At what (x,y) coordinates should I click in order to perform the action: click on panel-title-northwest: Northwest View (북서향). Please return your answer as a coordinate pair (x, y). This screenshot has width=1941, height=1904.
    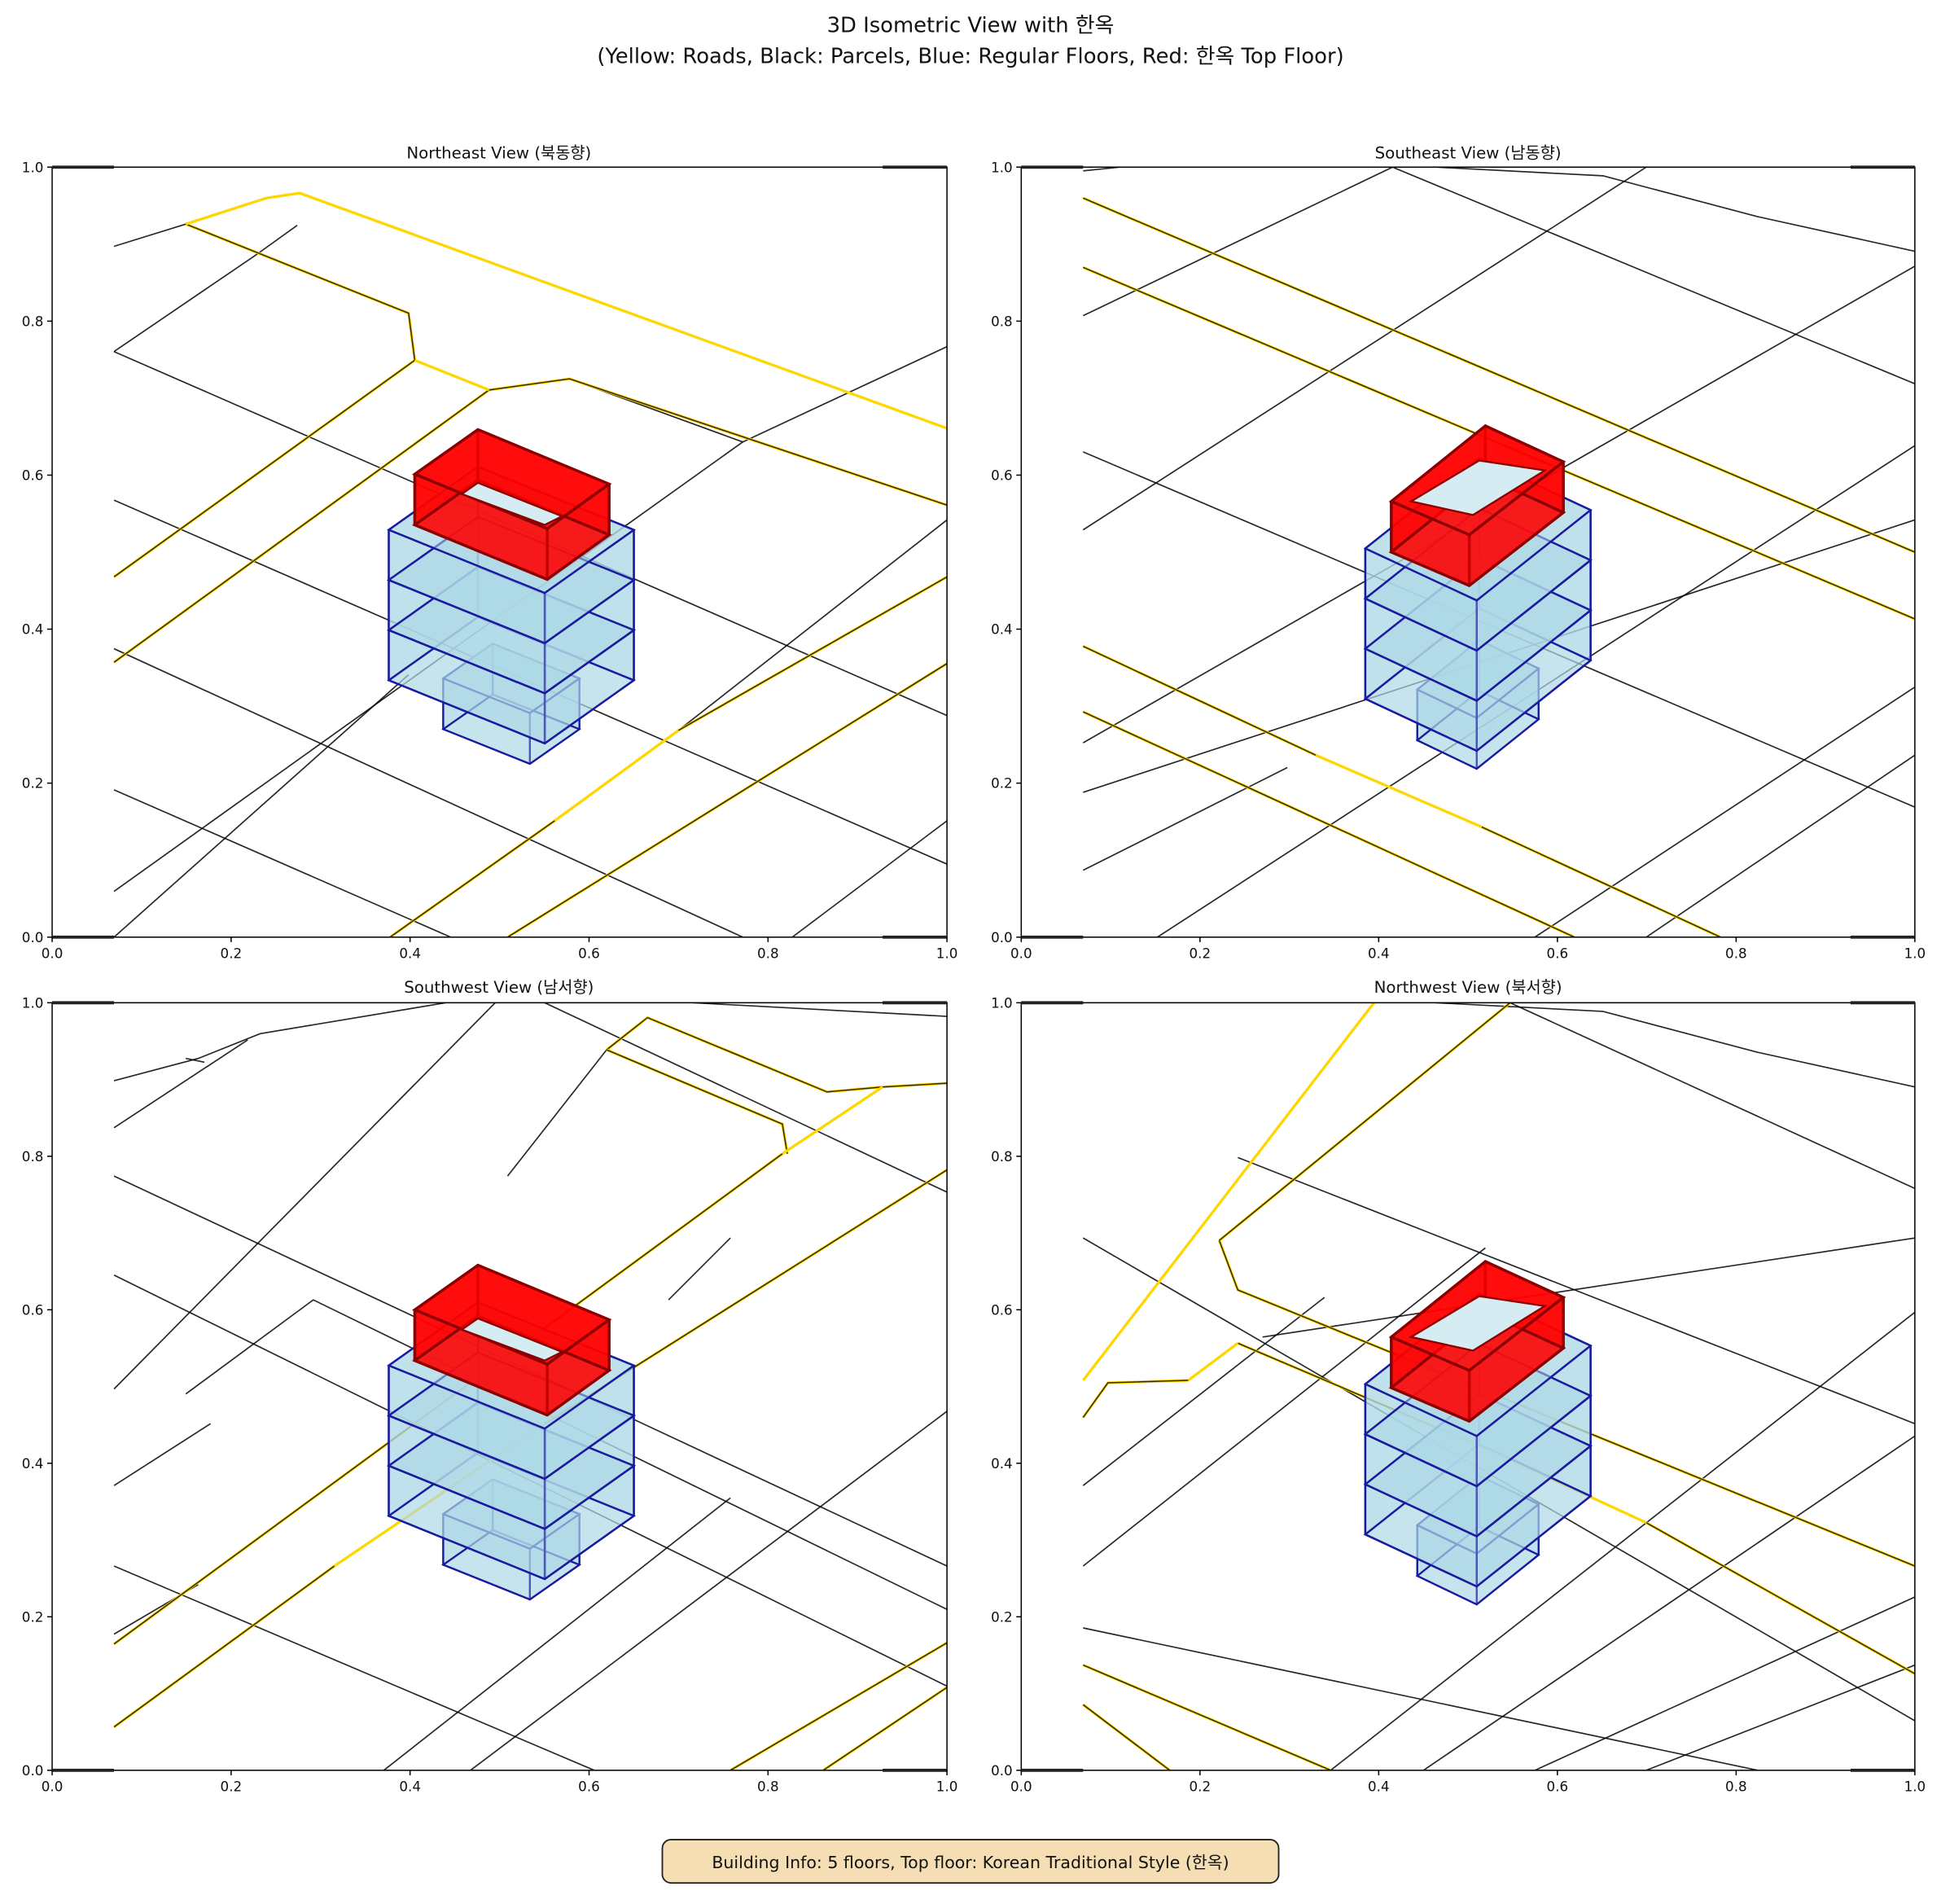
    Looking at the image, I should click on (1468, 987).